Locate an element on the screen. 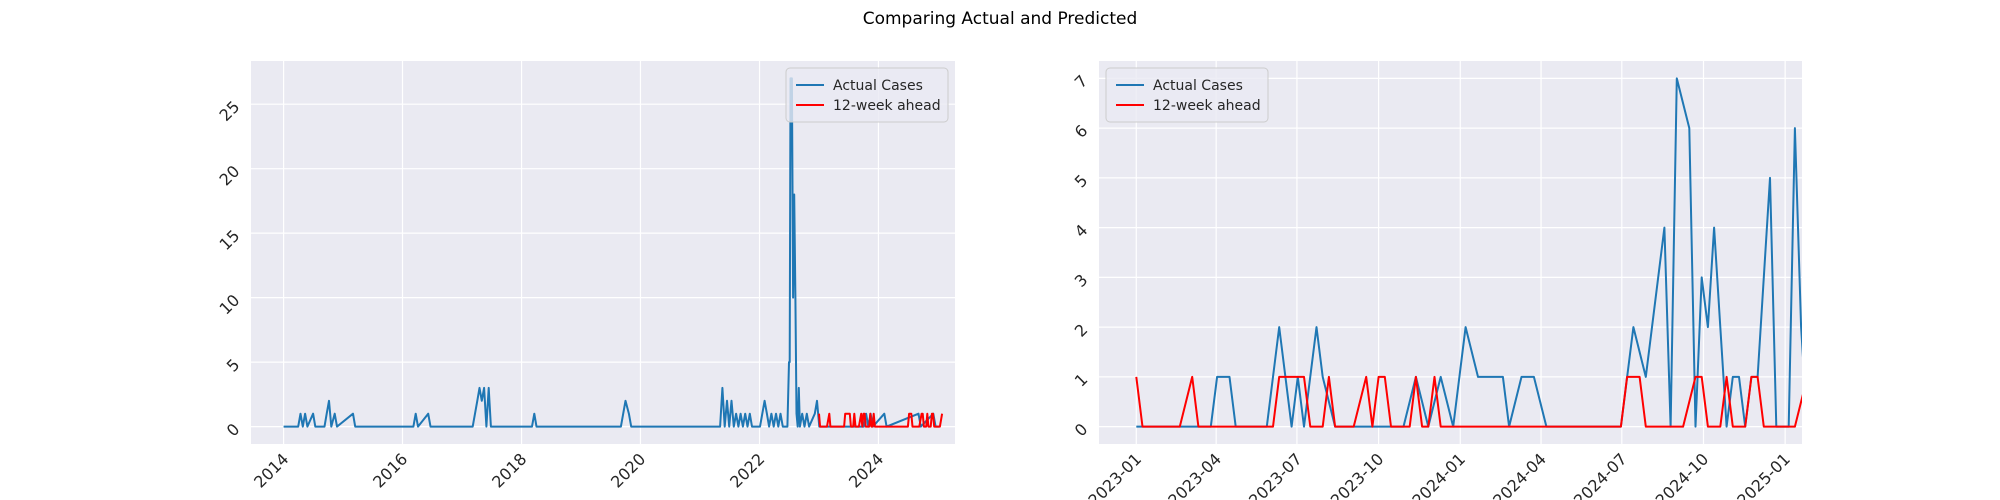 The width and height of the screenshot is (2000, 500). y-tick-label: 3 is located at coordinates (1081, 280).